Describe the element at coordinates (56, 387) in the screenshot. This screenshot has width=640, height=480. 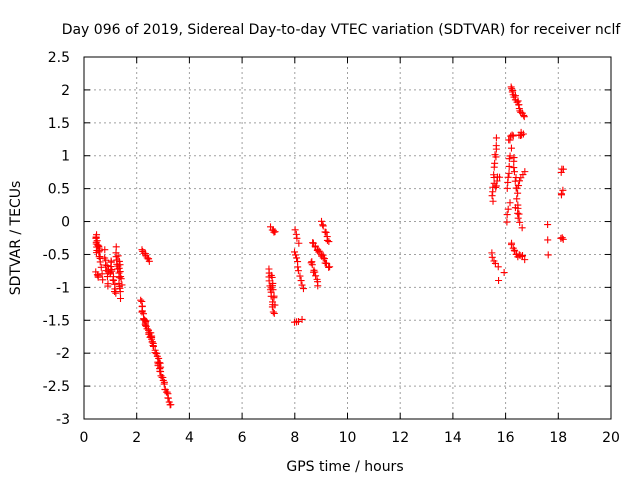
I see `y-tick-label: -2.5` at that location.